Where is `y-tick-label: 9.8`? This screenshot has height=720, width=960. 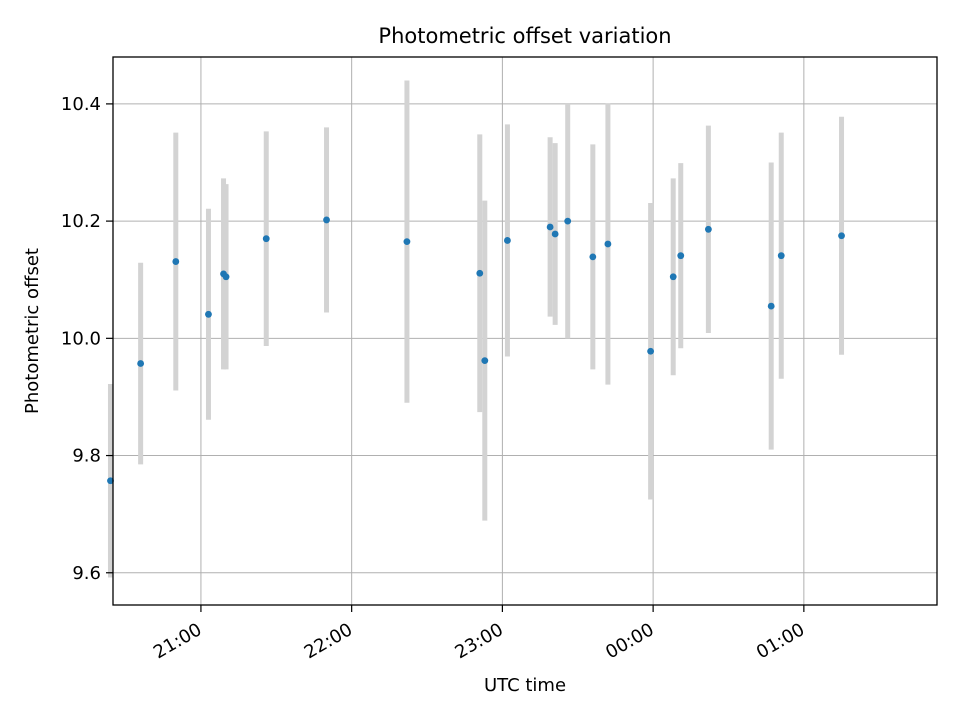 y-tick-label: 9.8 is located at coordinates (86, 456).